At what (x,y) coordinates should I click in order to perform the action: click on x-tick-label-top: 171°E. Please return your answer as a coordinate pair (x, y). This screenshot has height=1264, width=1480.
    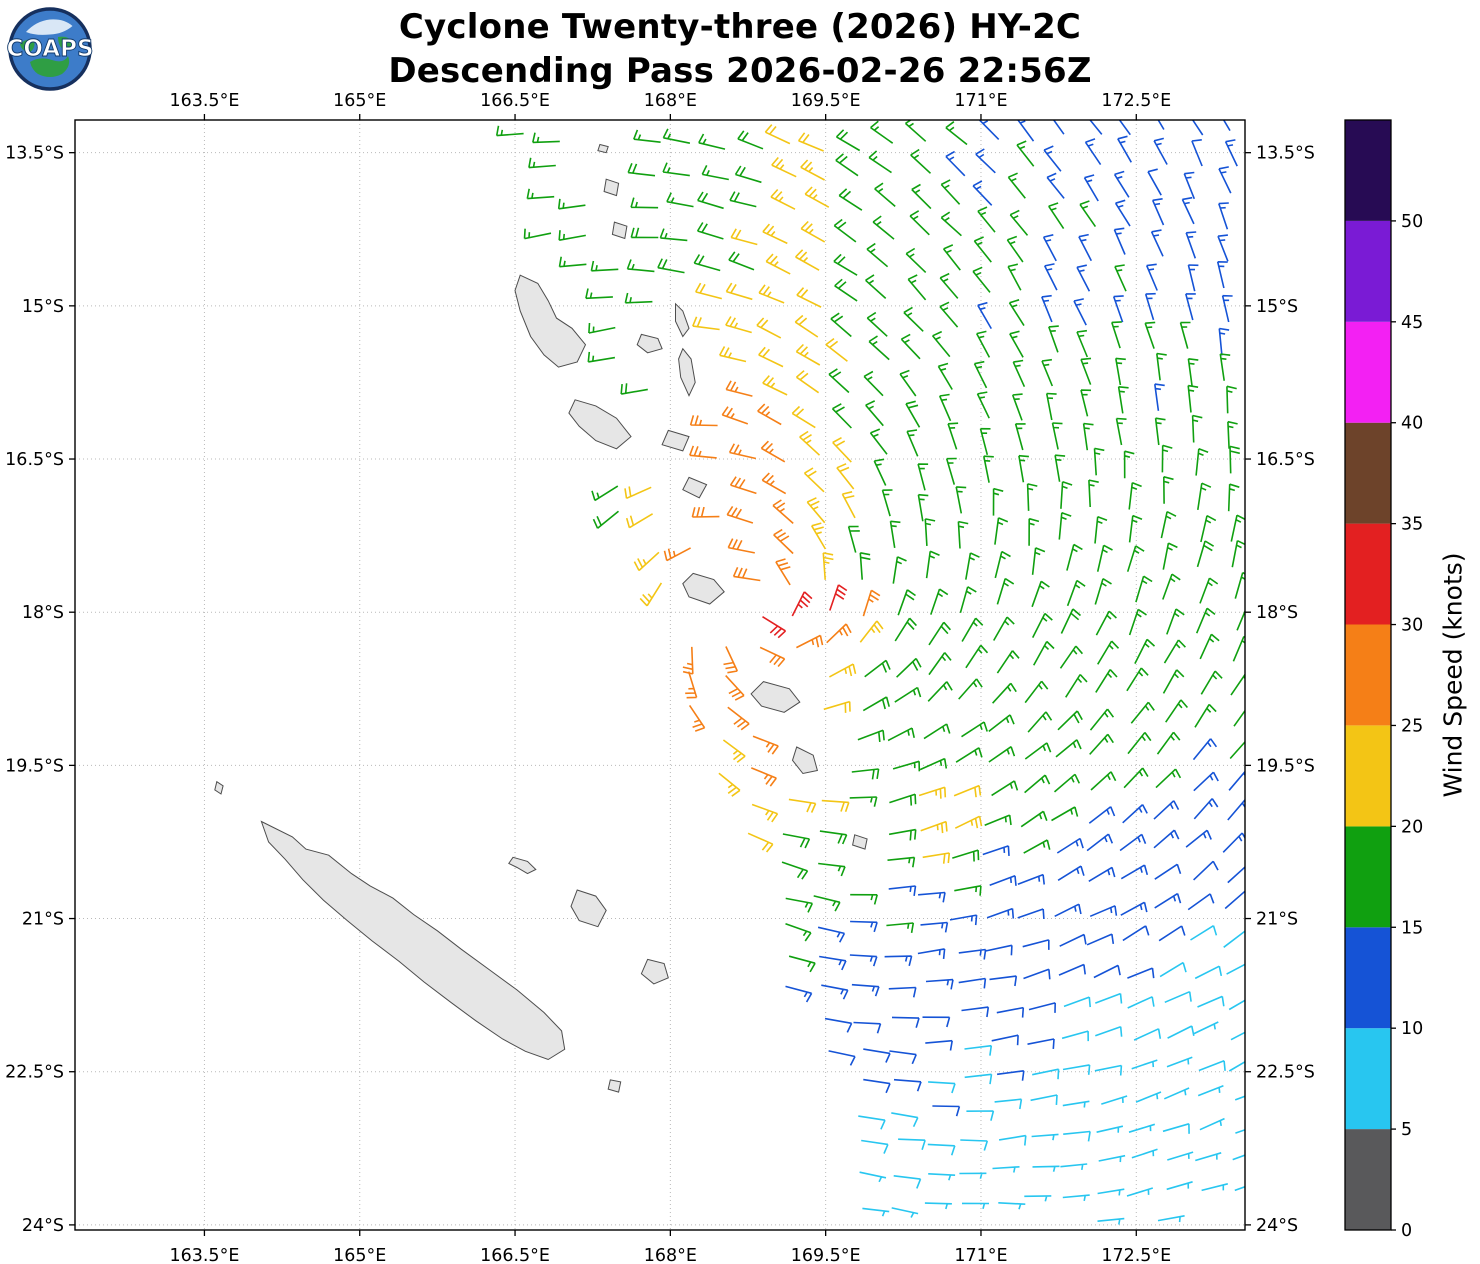
    Looking at the image, I should click on (980, 101).